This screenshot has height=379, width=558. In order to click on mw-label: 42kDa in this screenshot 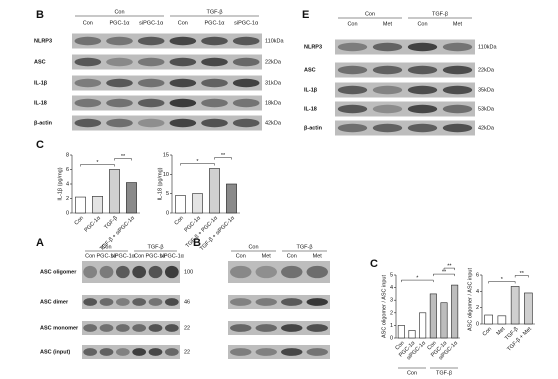, I will do `click(486, 128)`.